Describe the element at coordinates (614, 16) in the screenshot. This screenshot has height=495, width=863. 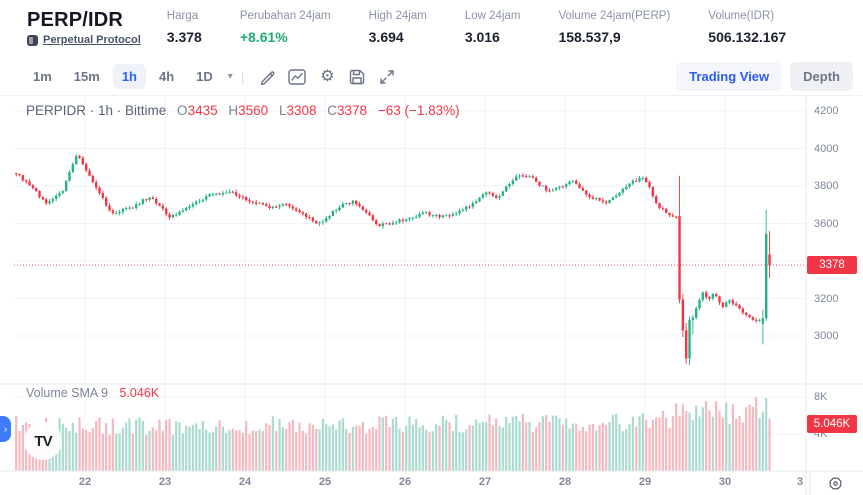
I see `stat-label: Volume 24jam(PERP)` at that location.